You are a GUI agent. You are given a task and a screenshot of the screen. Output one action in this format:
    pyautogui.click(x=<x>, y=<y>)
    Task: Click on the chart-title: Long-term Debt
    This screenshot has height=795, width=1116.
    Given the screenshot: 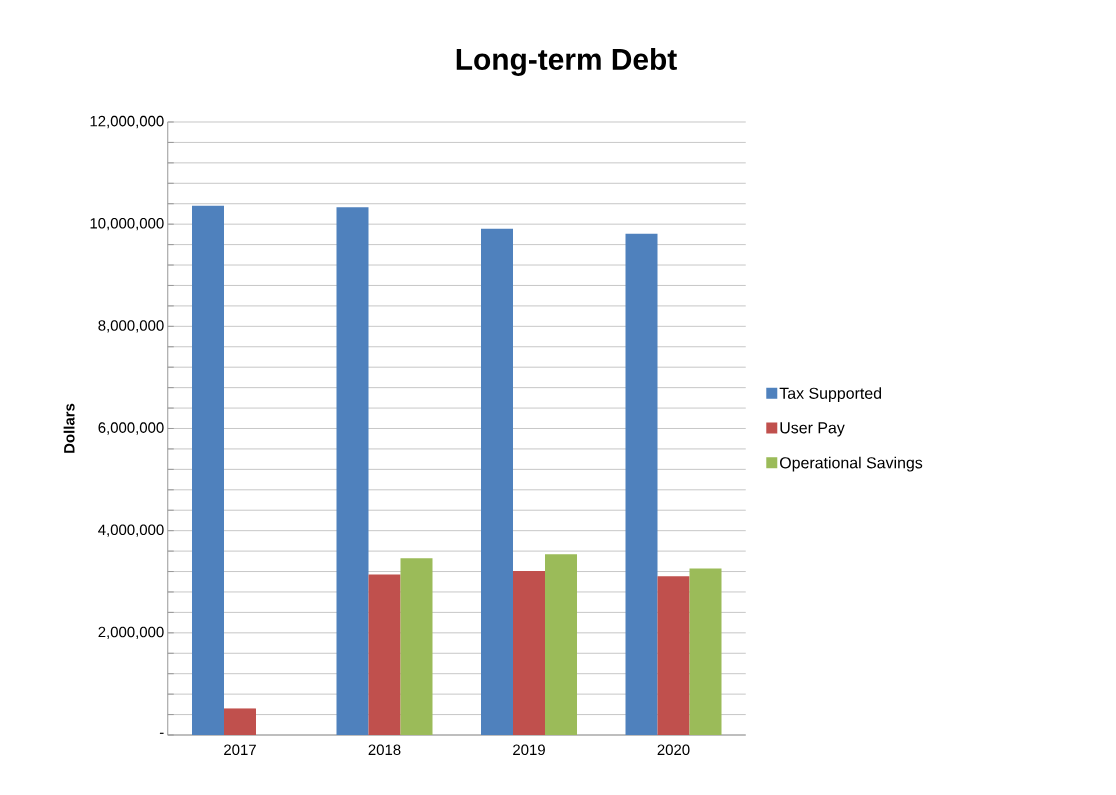 What is the action you would take?
    pyautogui.click(x=566, y=62)
    